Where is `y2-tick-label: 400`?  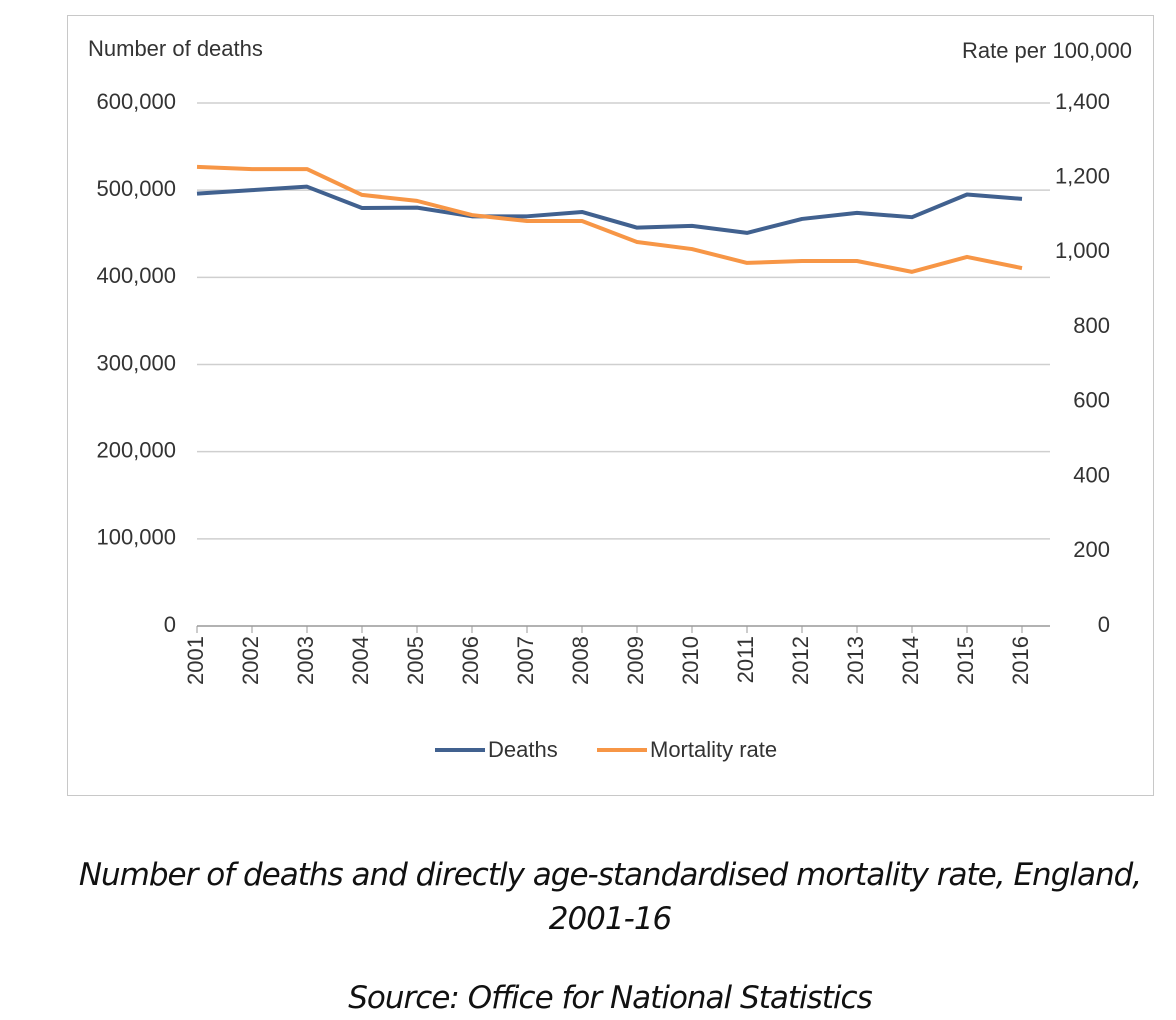
y2-tick-label: 400 is located at coordinates (1091, 474).